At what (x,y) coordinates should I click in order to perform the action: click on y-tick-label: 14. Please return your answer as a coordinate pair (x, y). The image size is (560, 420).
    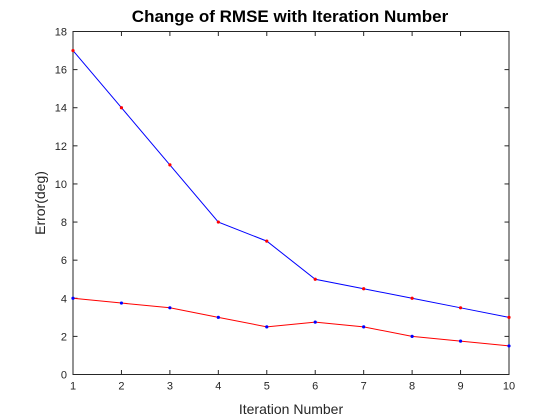
    Looking at the image, I should click on (61, 109).